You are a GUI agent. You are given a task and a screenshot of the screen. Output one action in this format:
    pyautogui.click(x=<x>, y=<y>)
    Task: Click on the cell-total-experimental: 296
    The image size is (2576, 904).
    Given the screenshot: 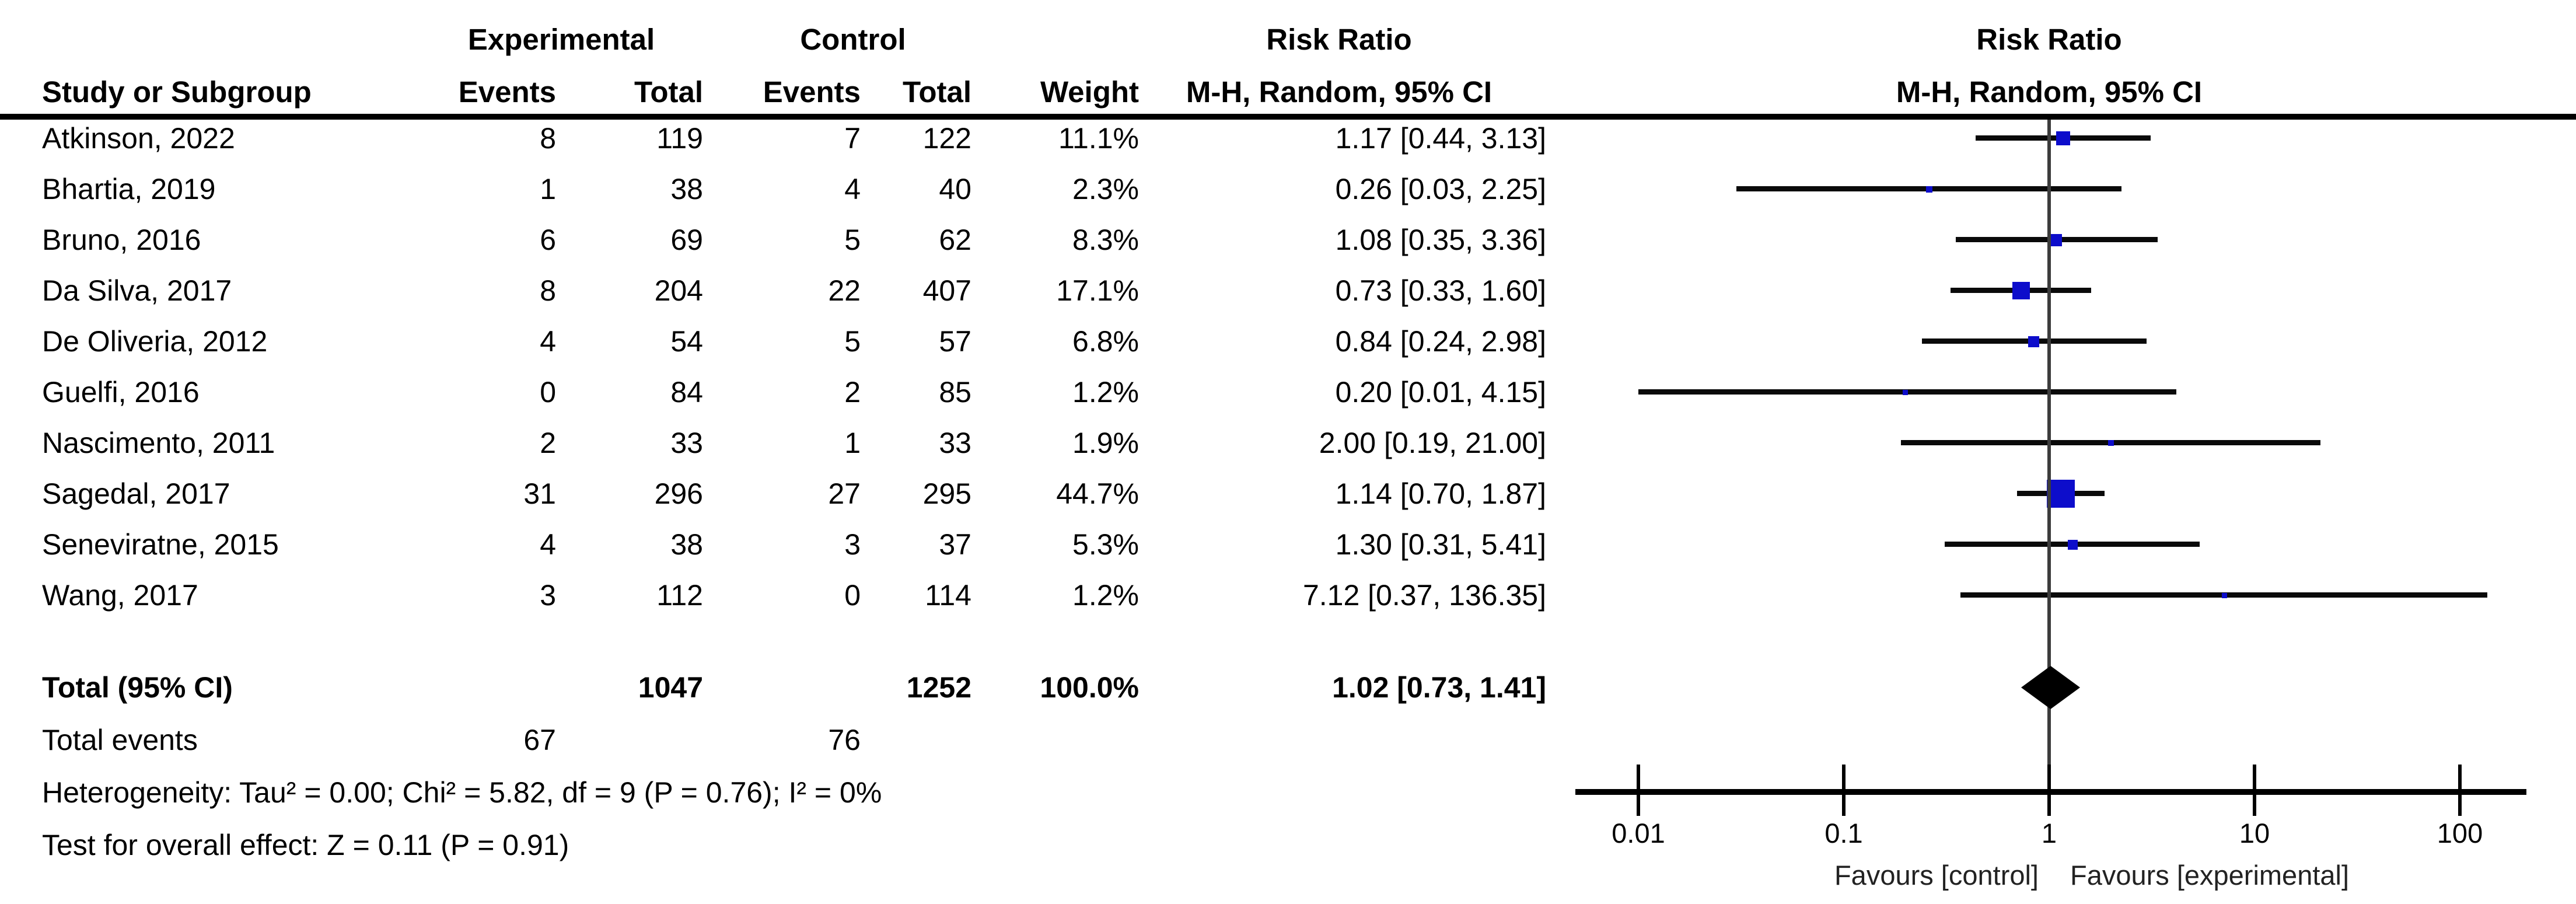 What is the action you would take?
    pyautogui.click(x=678, y=493)
    